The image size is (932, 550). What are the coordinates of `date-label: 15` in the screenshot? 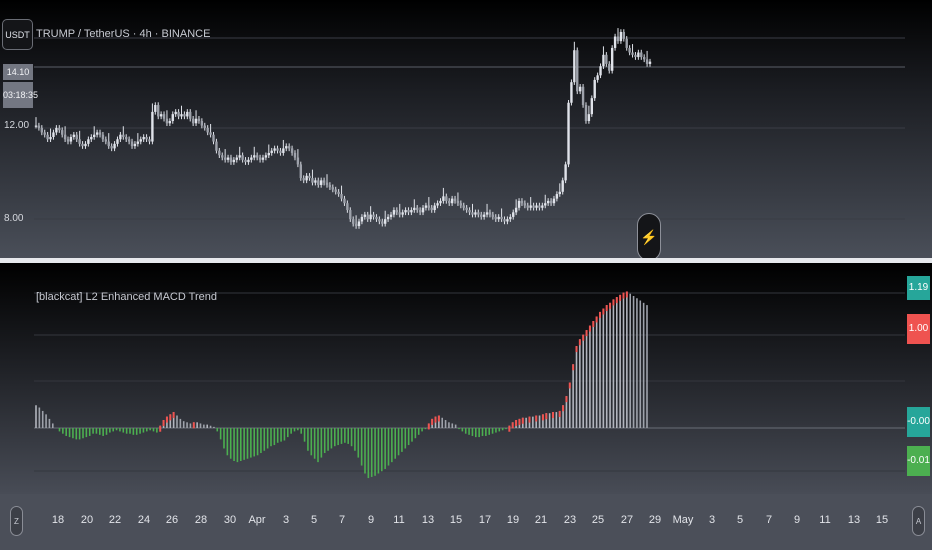 It's located at (456, 520).